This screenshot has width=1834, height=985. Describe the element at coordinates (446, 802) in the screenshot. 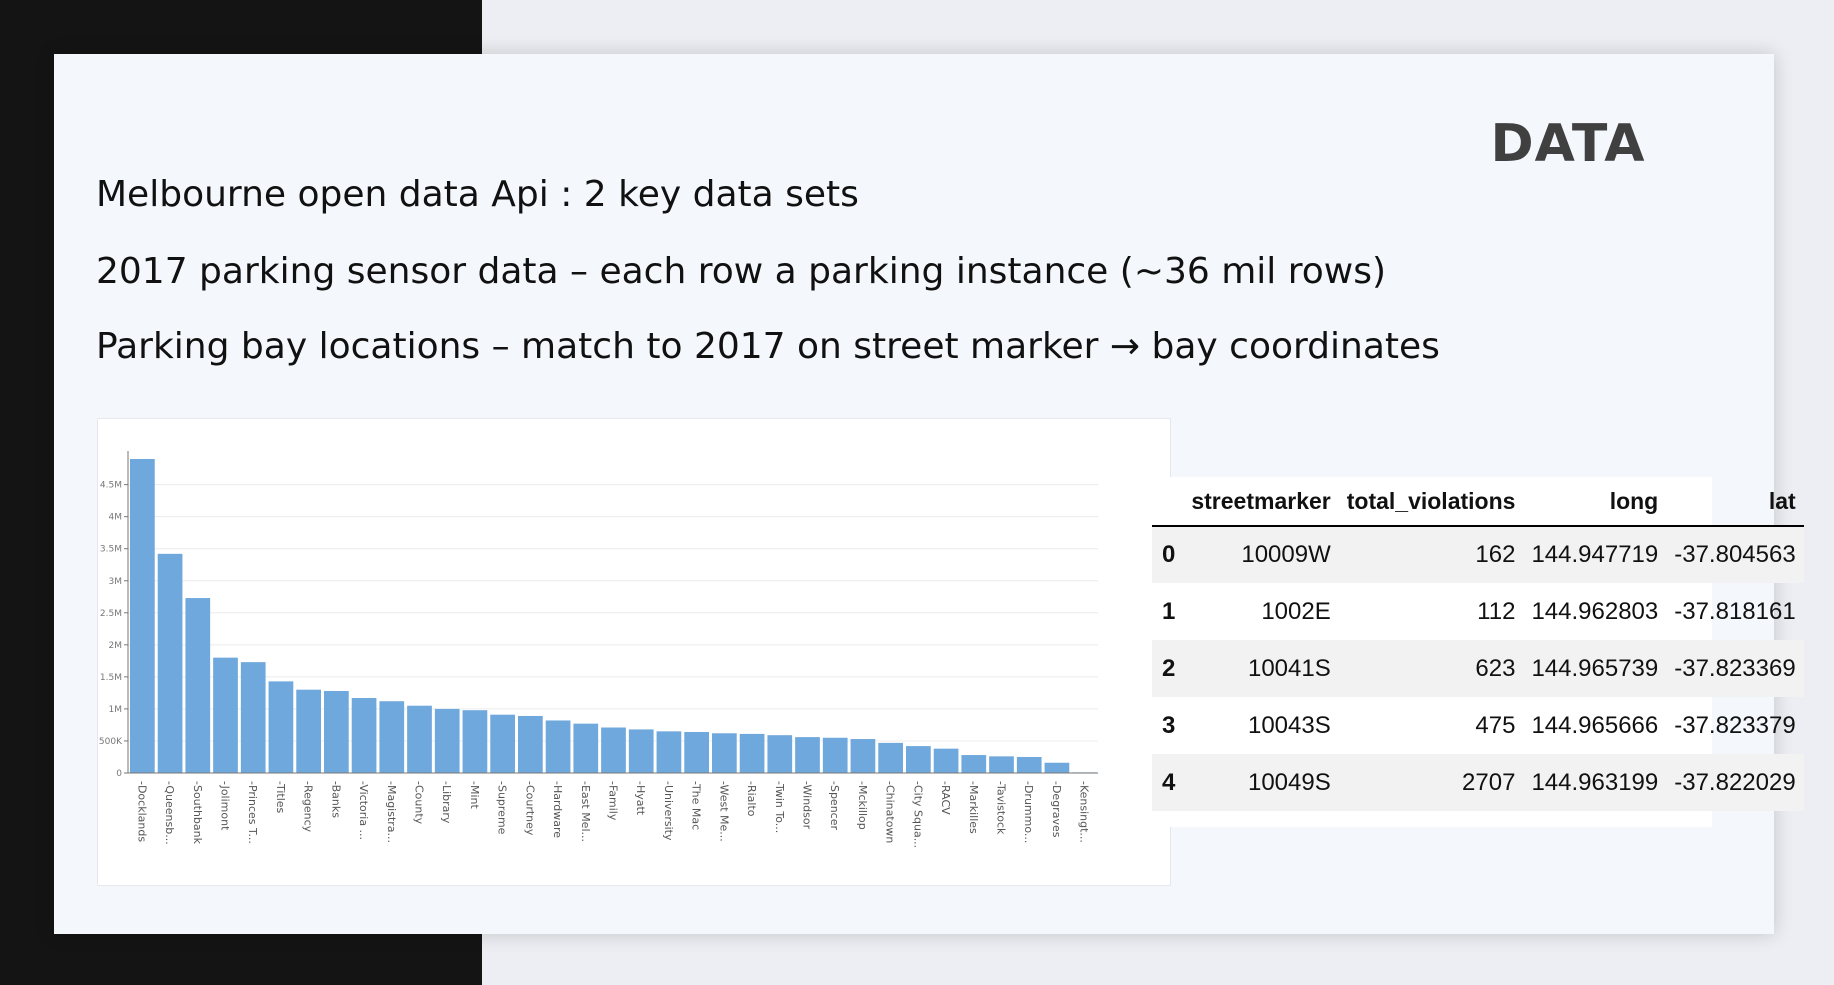

I see `x-tick-label: -Library` at that location.